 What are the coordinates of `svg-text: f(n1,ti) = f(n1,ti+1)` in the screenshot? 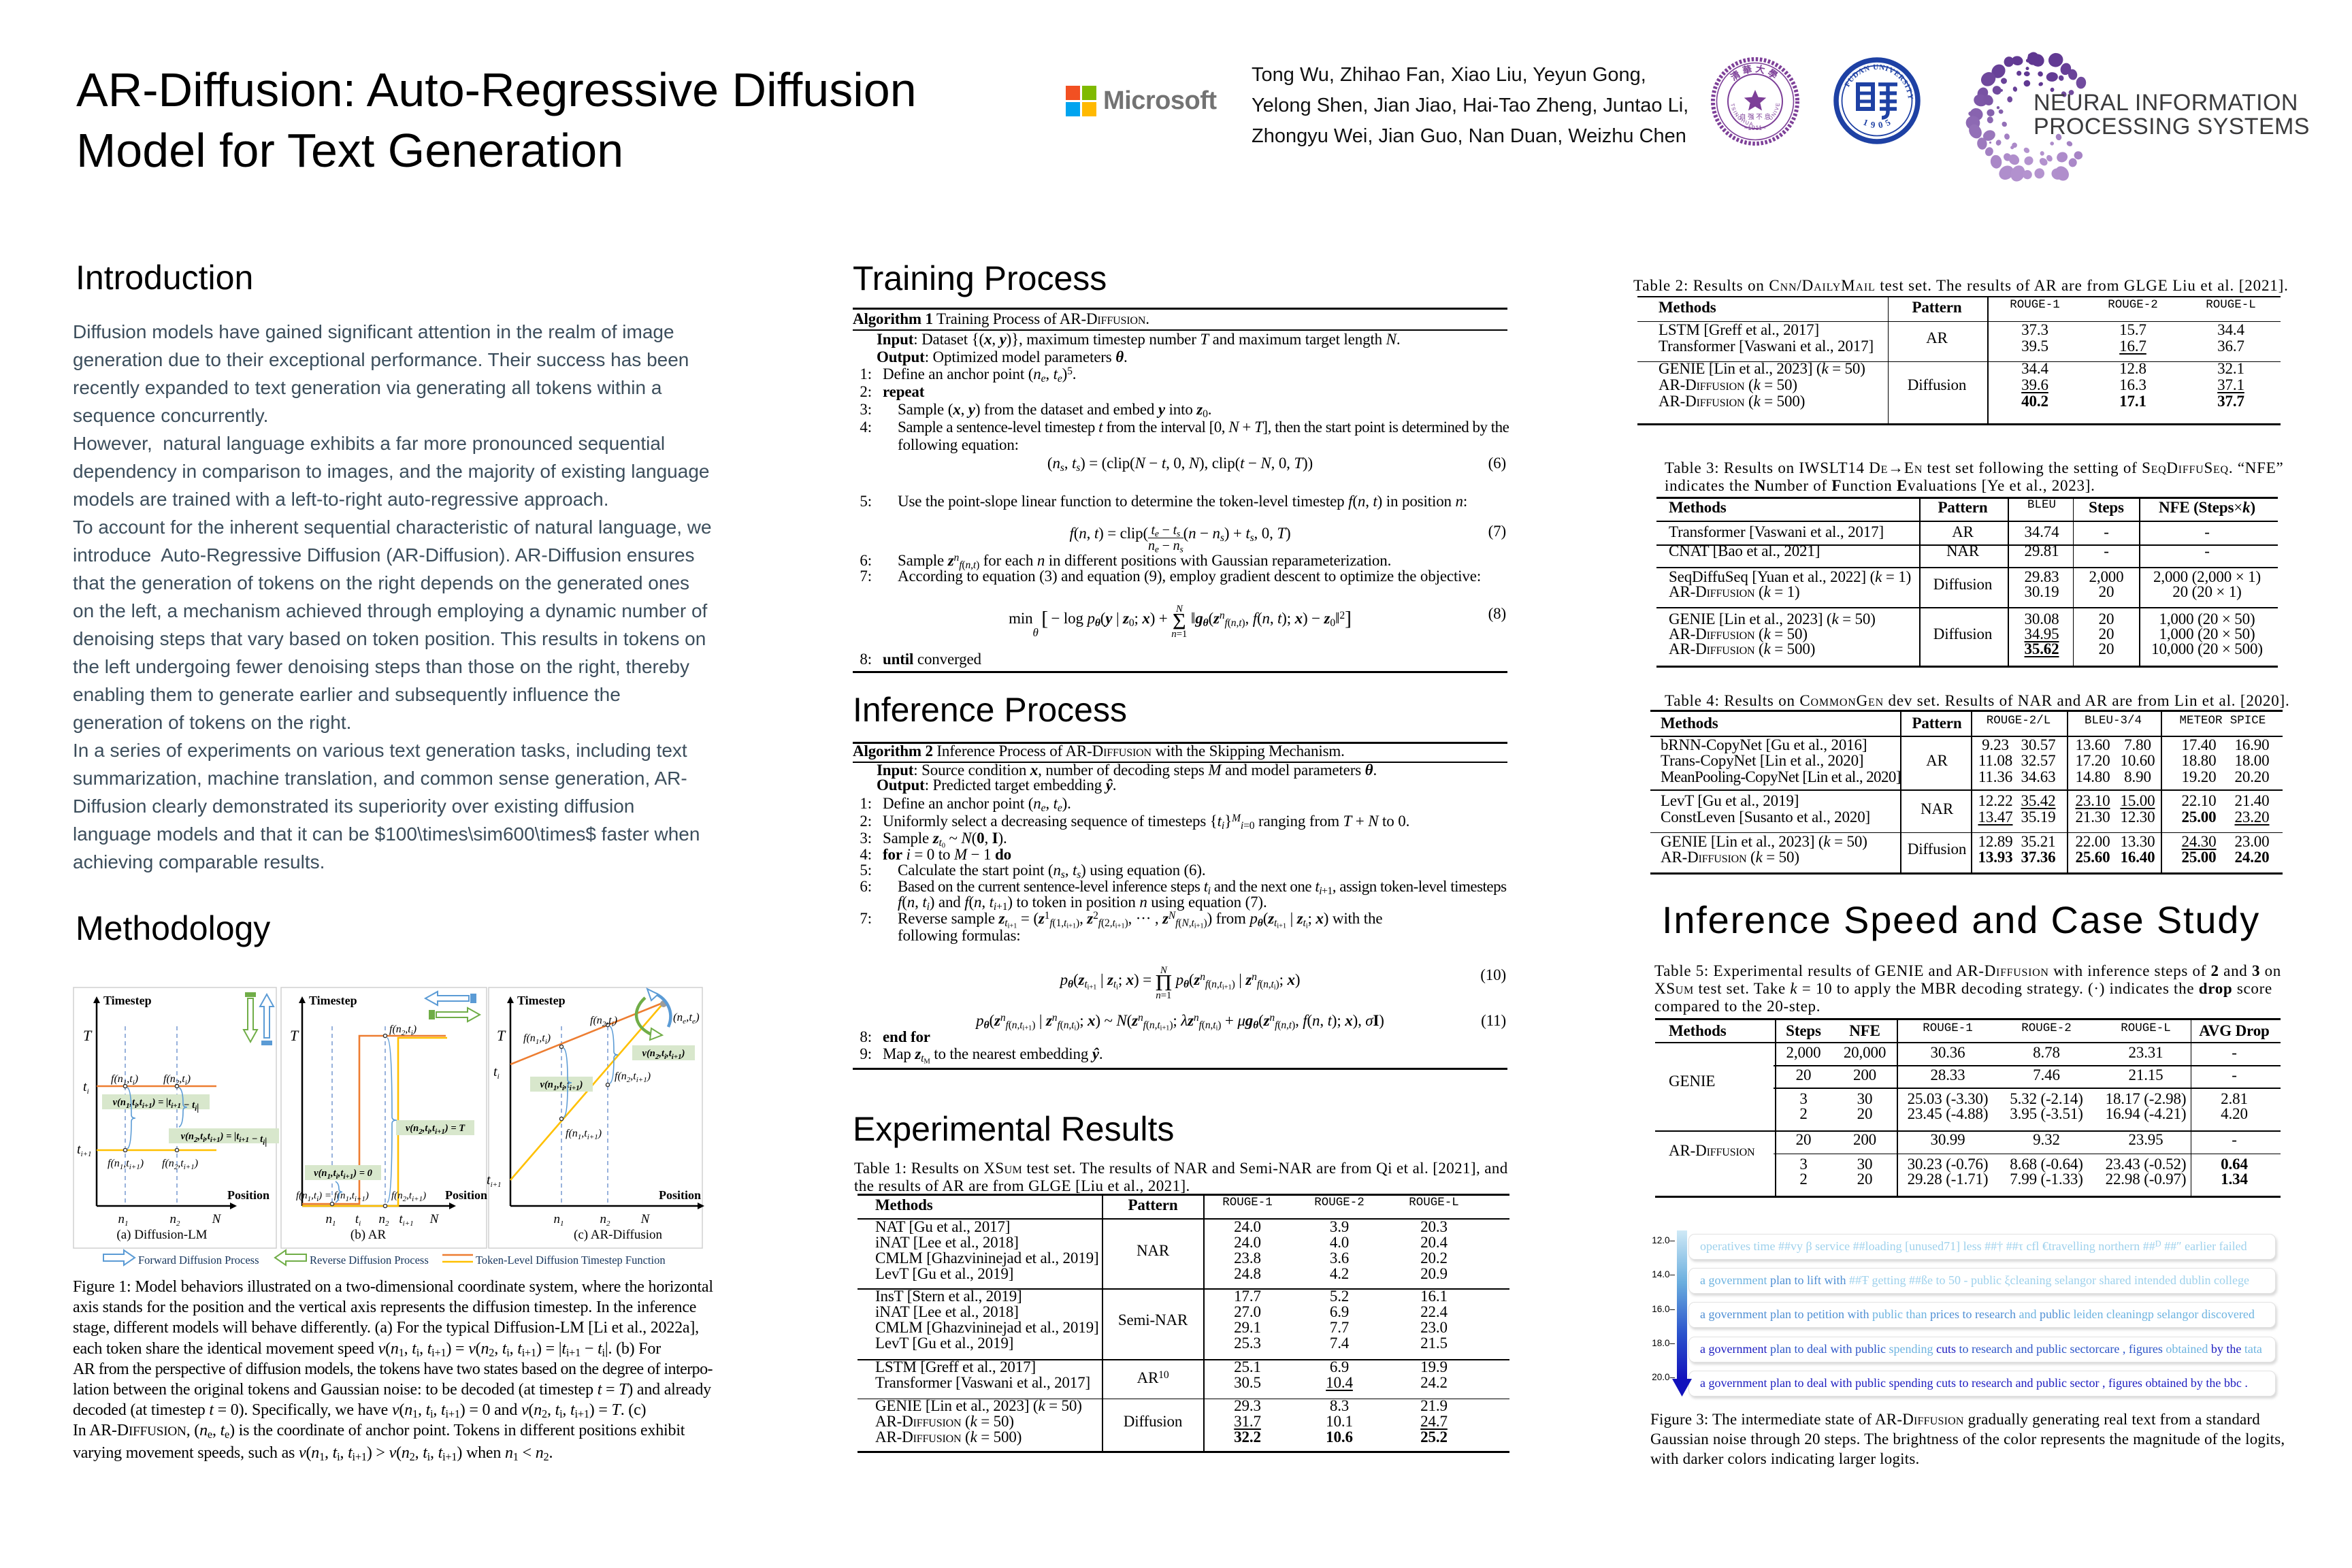 It's located at (333, 1197).